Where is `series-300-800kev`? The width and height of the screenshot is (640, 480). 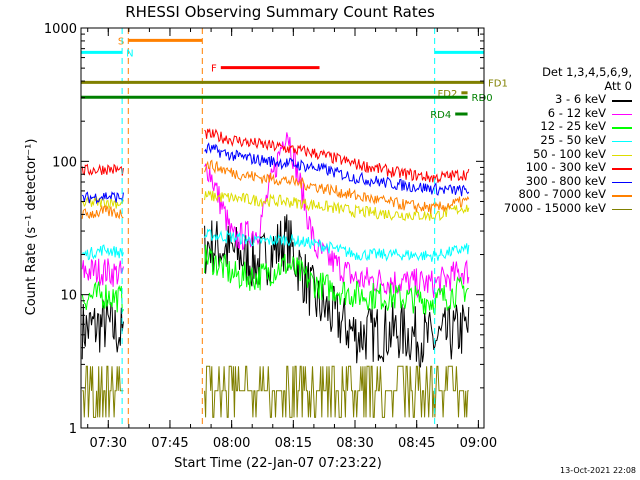 series-300-800kev is located at coordinates (275, 173).